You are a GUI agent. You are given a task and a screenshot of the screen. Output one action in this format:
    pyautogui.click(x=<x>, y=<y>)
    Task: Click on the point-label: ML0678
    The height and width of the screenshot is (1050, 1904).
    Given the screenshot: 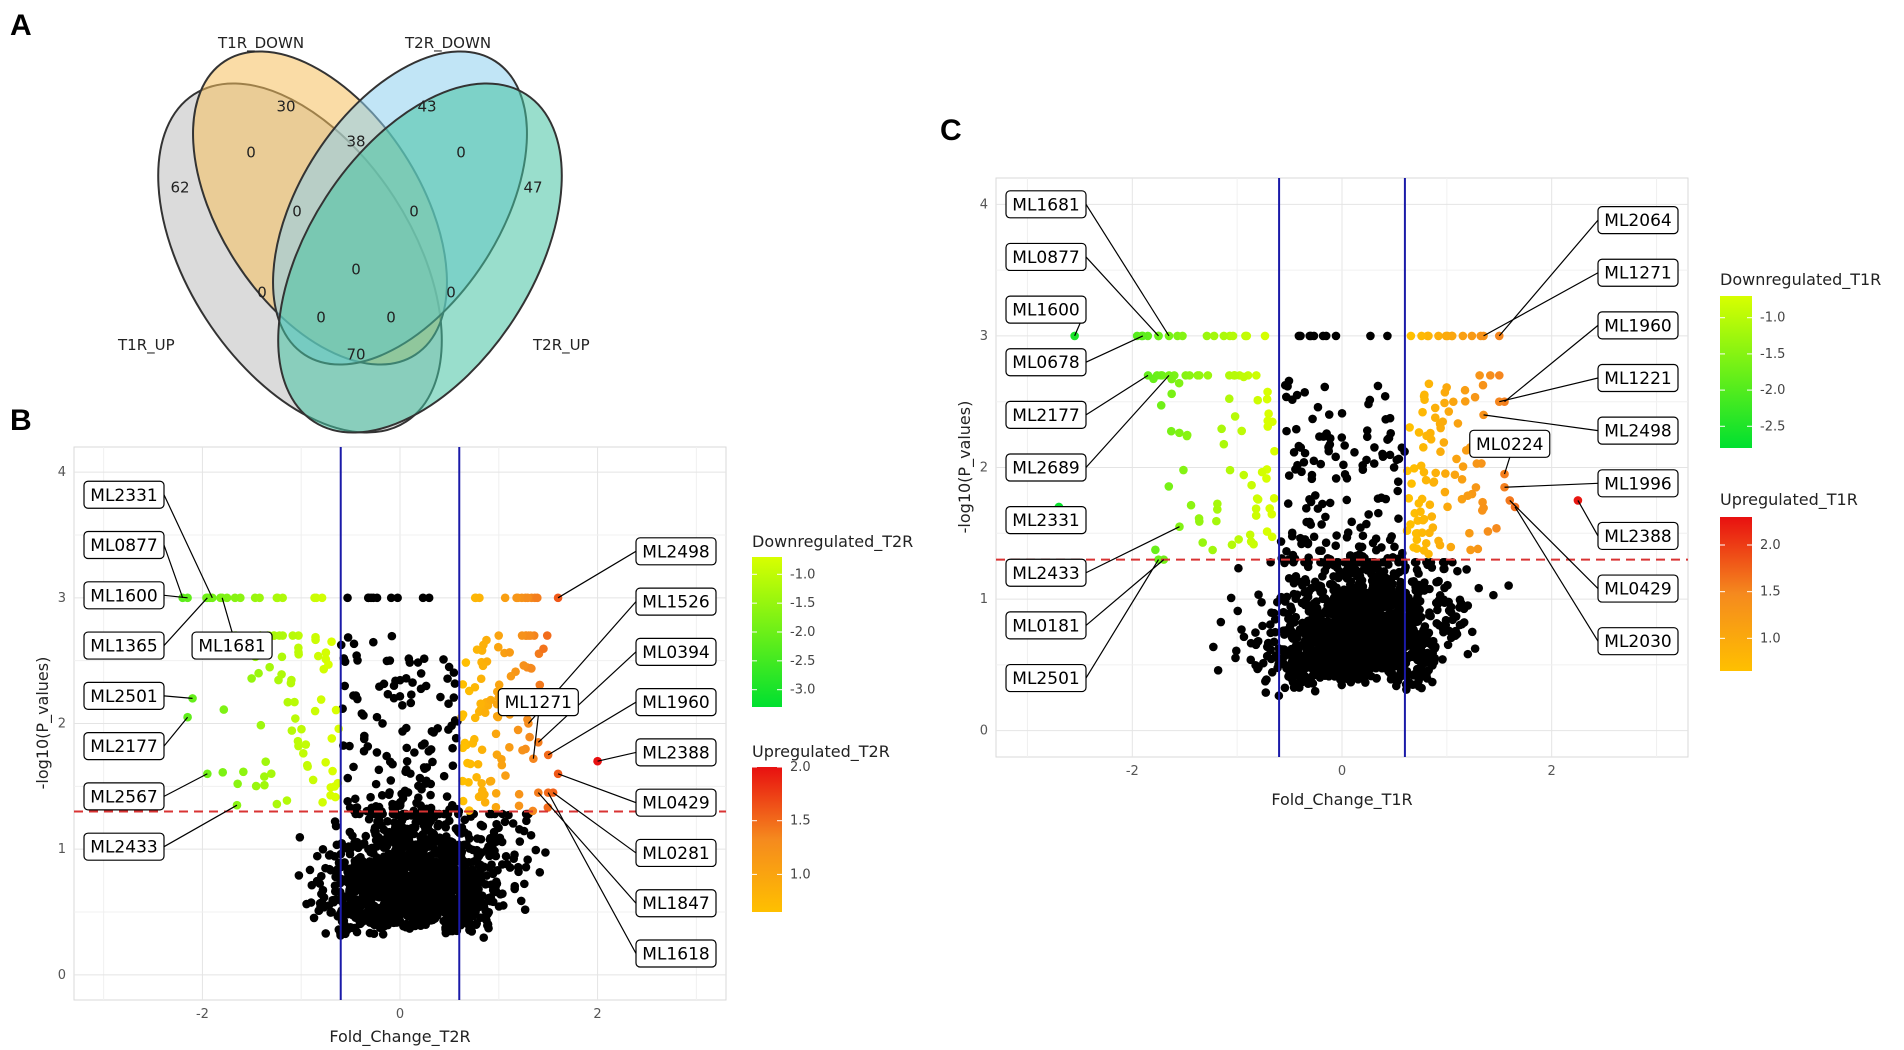 What is the action you would take?
    pyautogui.click(x=1045, y=363)
    